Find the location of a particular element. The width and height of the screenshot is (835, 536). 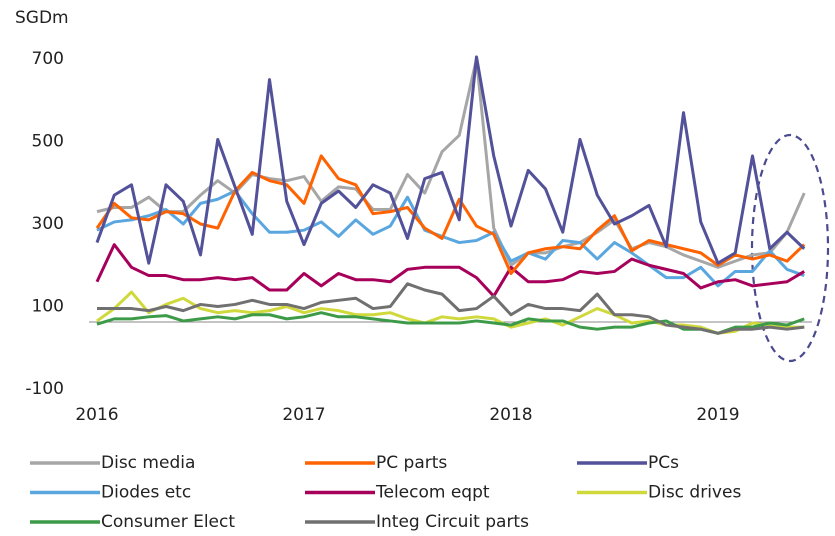

y-tick-label: 100 is located at coordinates (48, 307).